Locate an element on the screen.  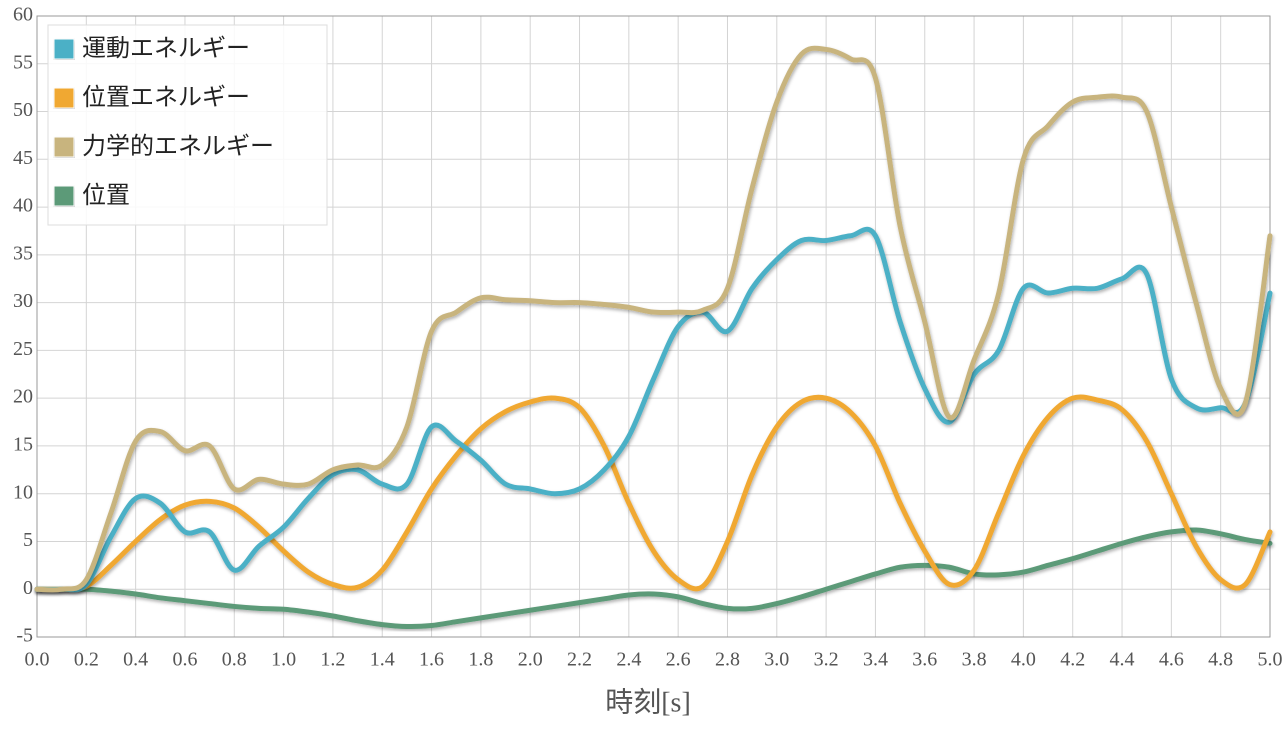
x-tick-label: 3.6 is located at coordinates (924, 660).